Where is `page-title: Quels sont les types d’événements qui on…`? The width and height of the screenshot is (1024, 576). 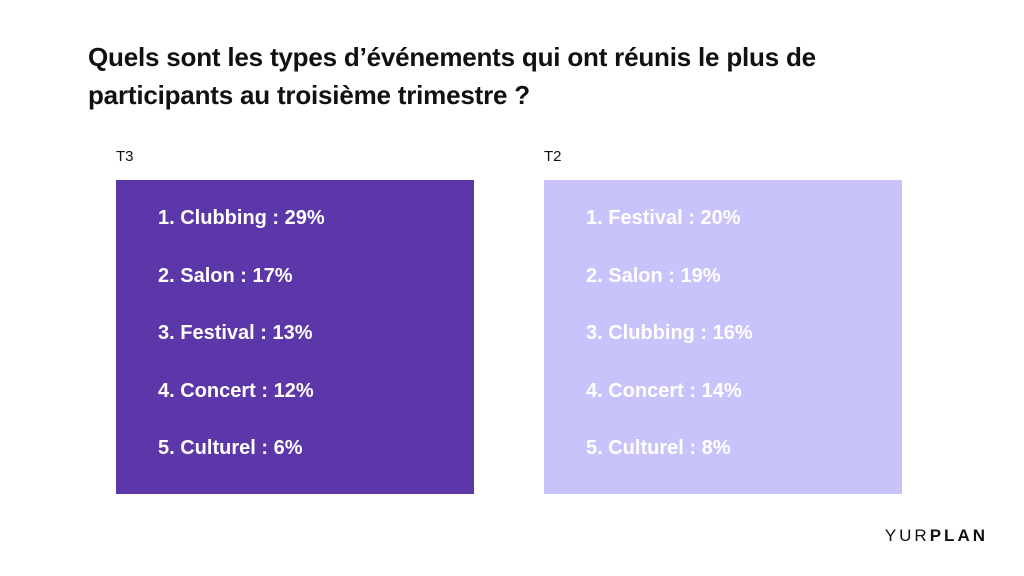
page-title: Quels sont les types d’événements qui on… is located at coordinates (452, 76).